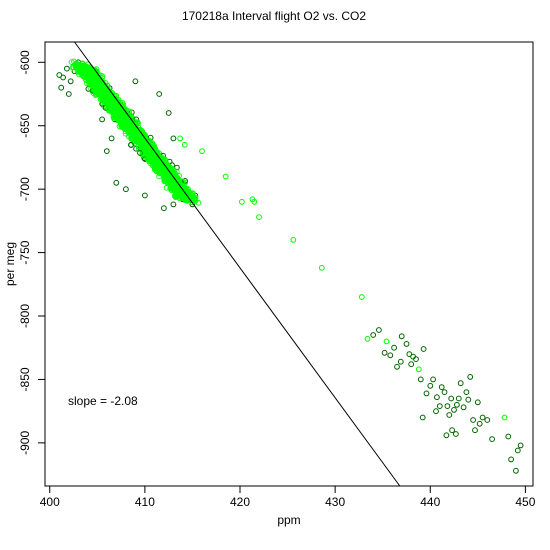 Image resolution: width=550 pixels, height=550 pixels. I want to click on x-tick-label: 430, so click(335, 502).